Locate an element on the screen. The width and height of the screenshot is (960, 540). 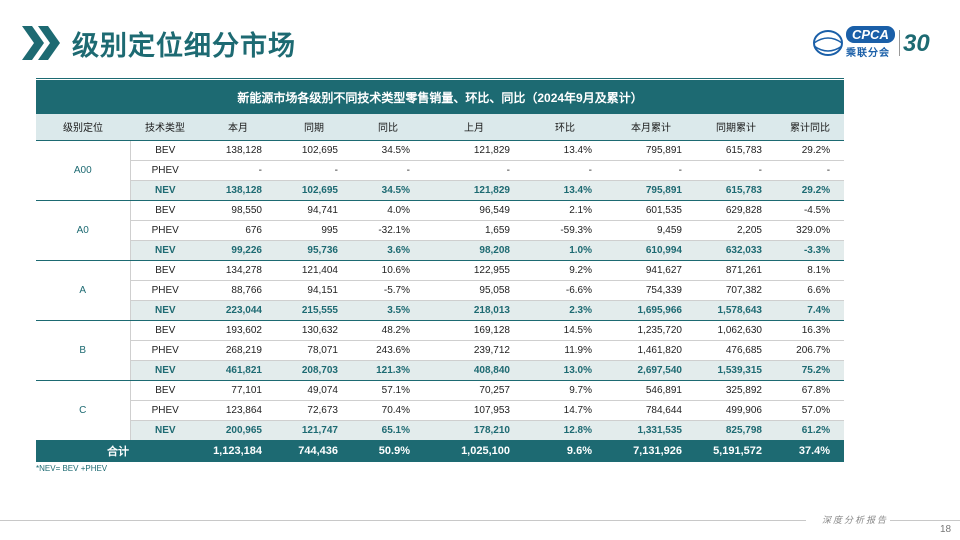
value-cell: 121.3% is located at coordinates (388, 370).